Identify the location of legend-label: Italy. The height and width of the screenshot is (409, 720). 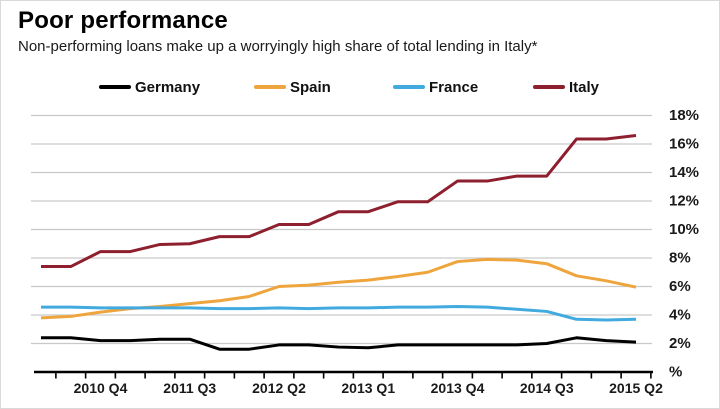
(584, 87).